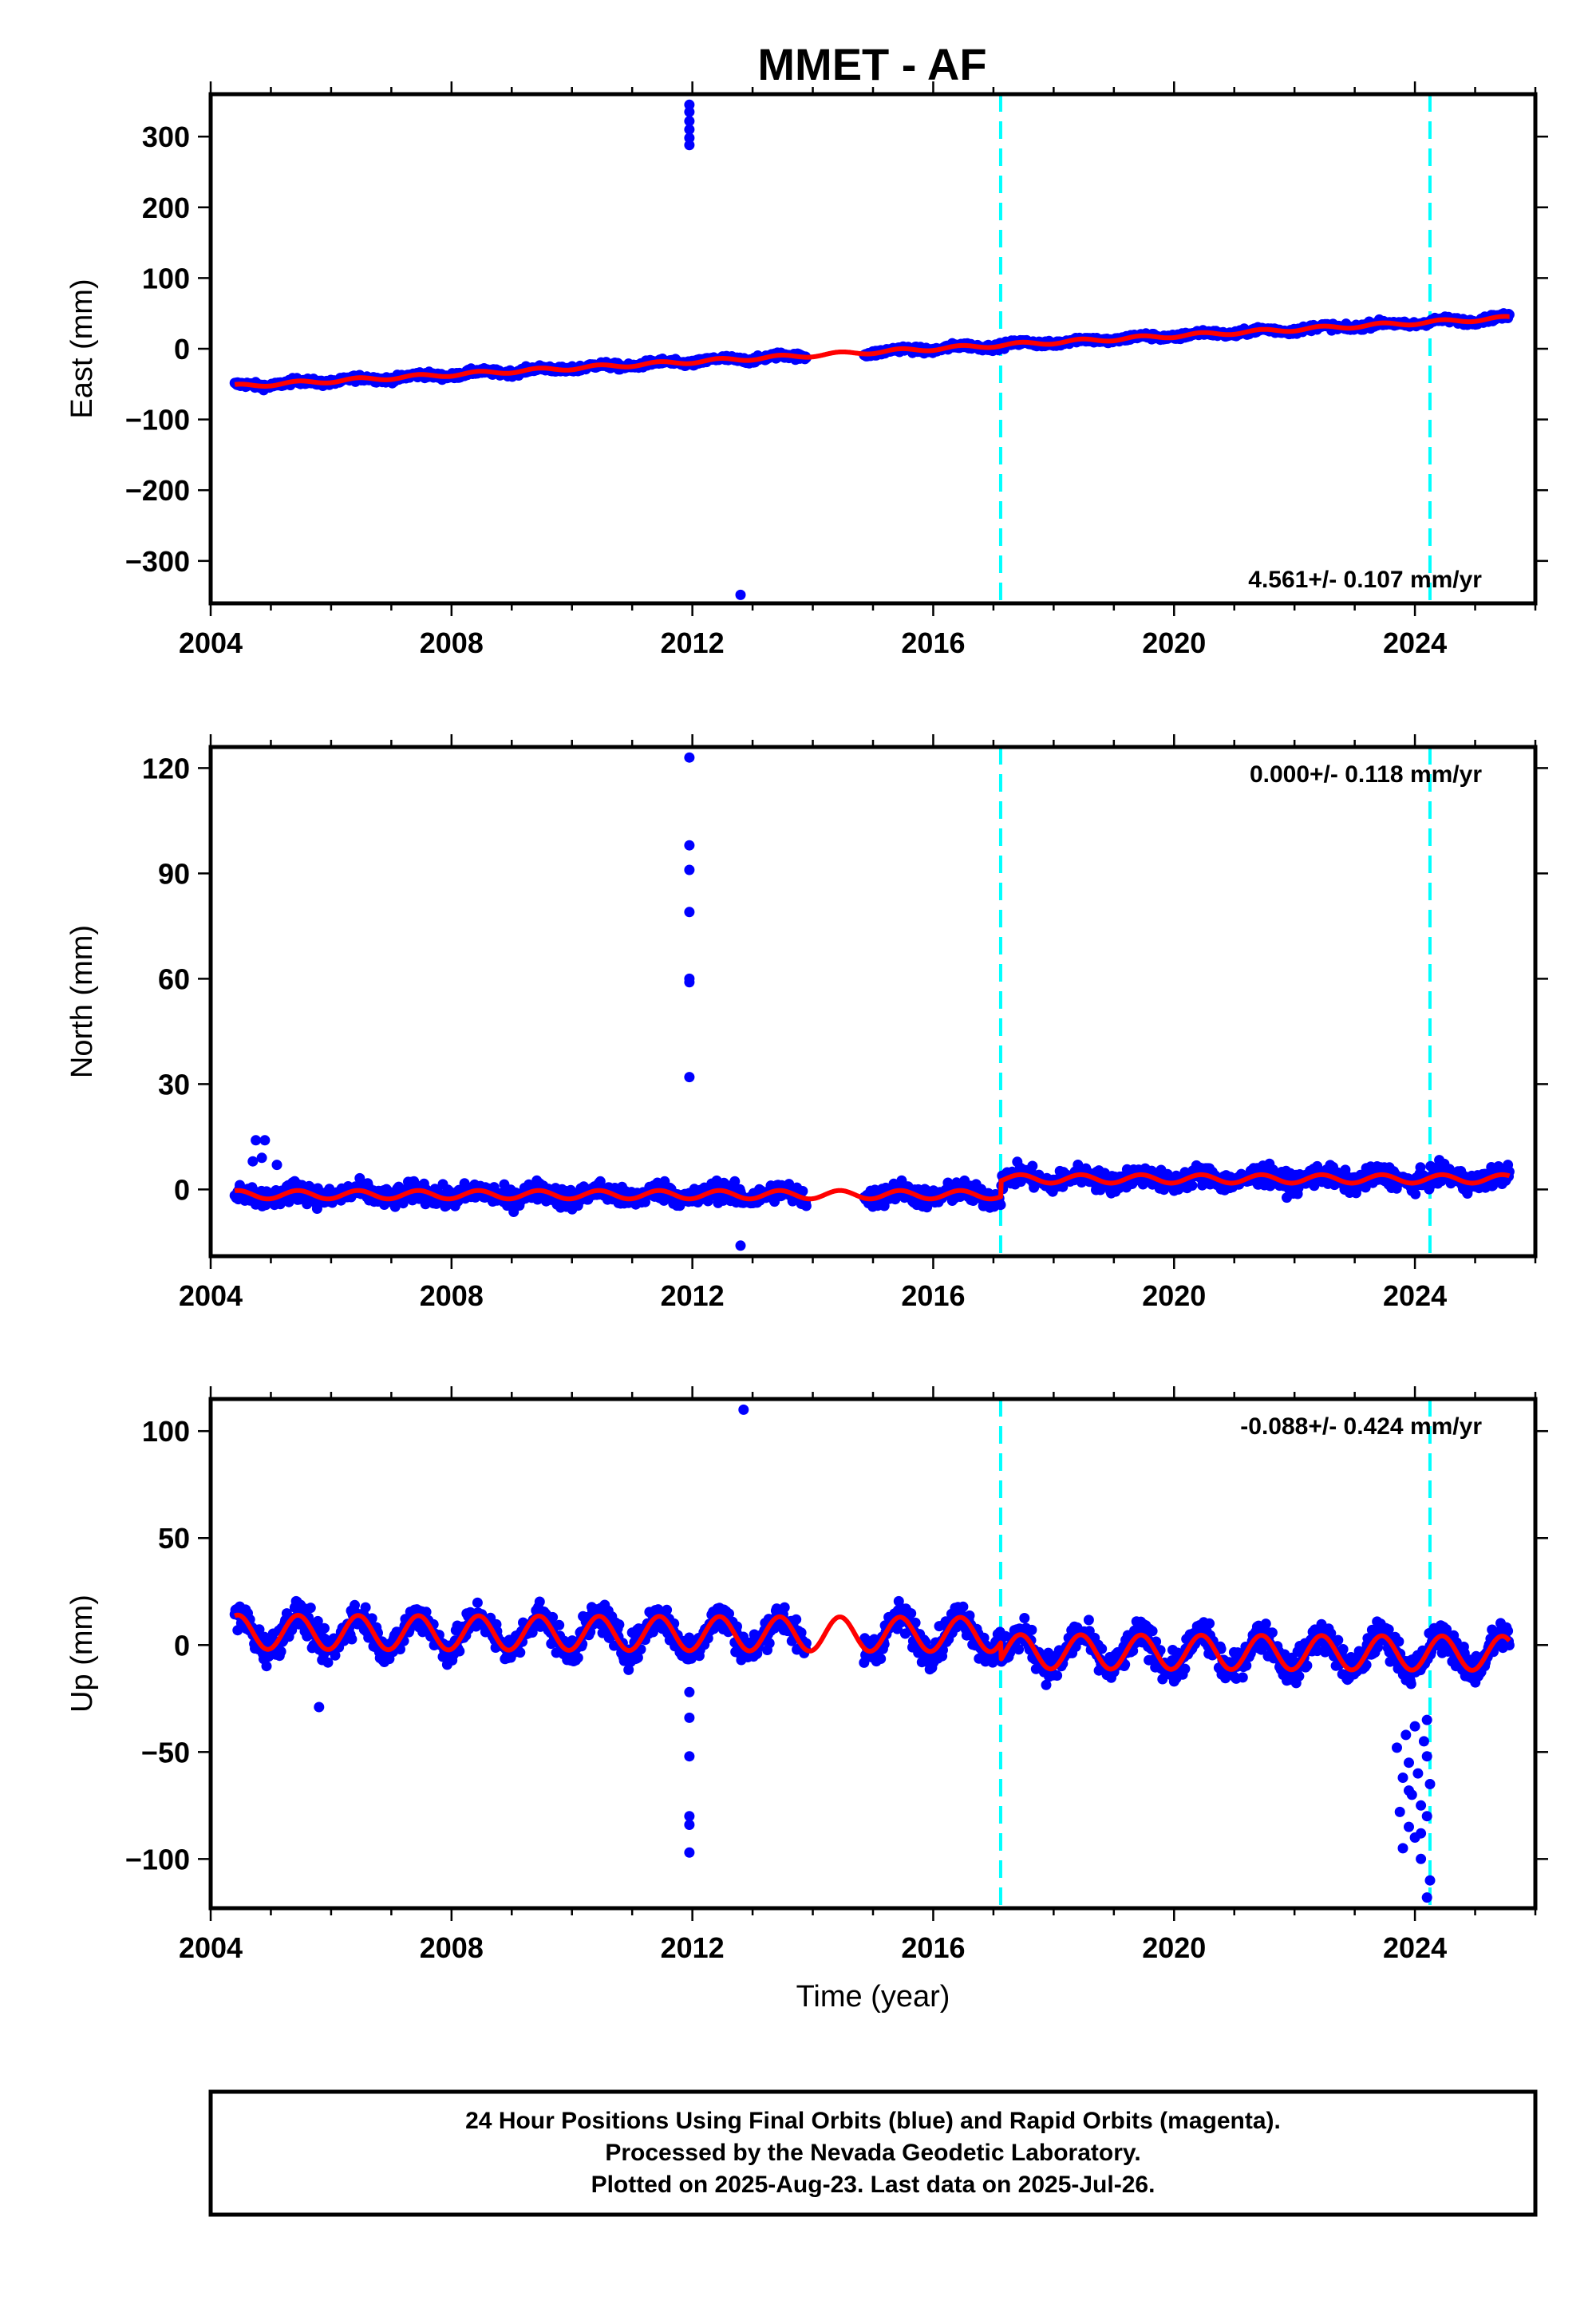  What do you see at coordinates (157, 561) in the screenshot?
I see `y-tick-label: −300` at bounding box center [157, 561].